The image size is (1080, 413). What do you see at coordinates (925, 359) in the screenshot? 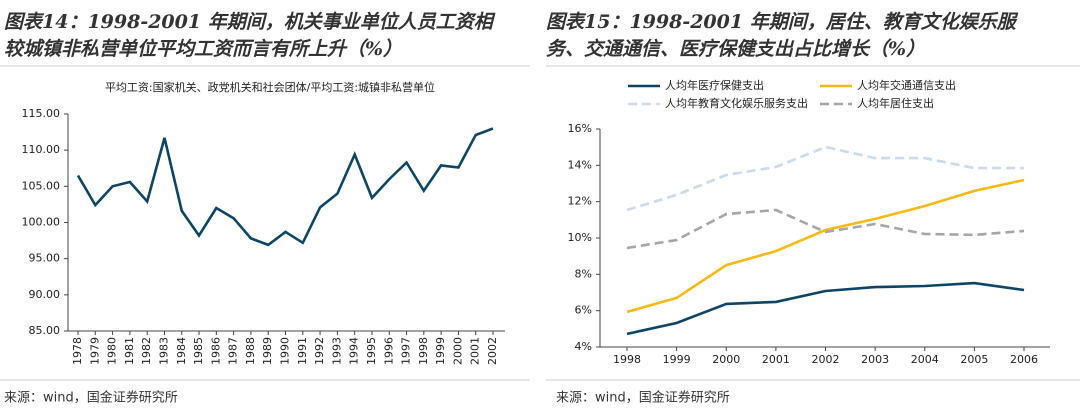
I see `x-tick-label: 2004` at bounding box center [925, 359].